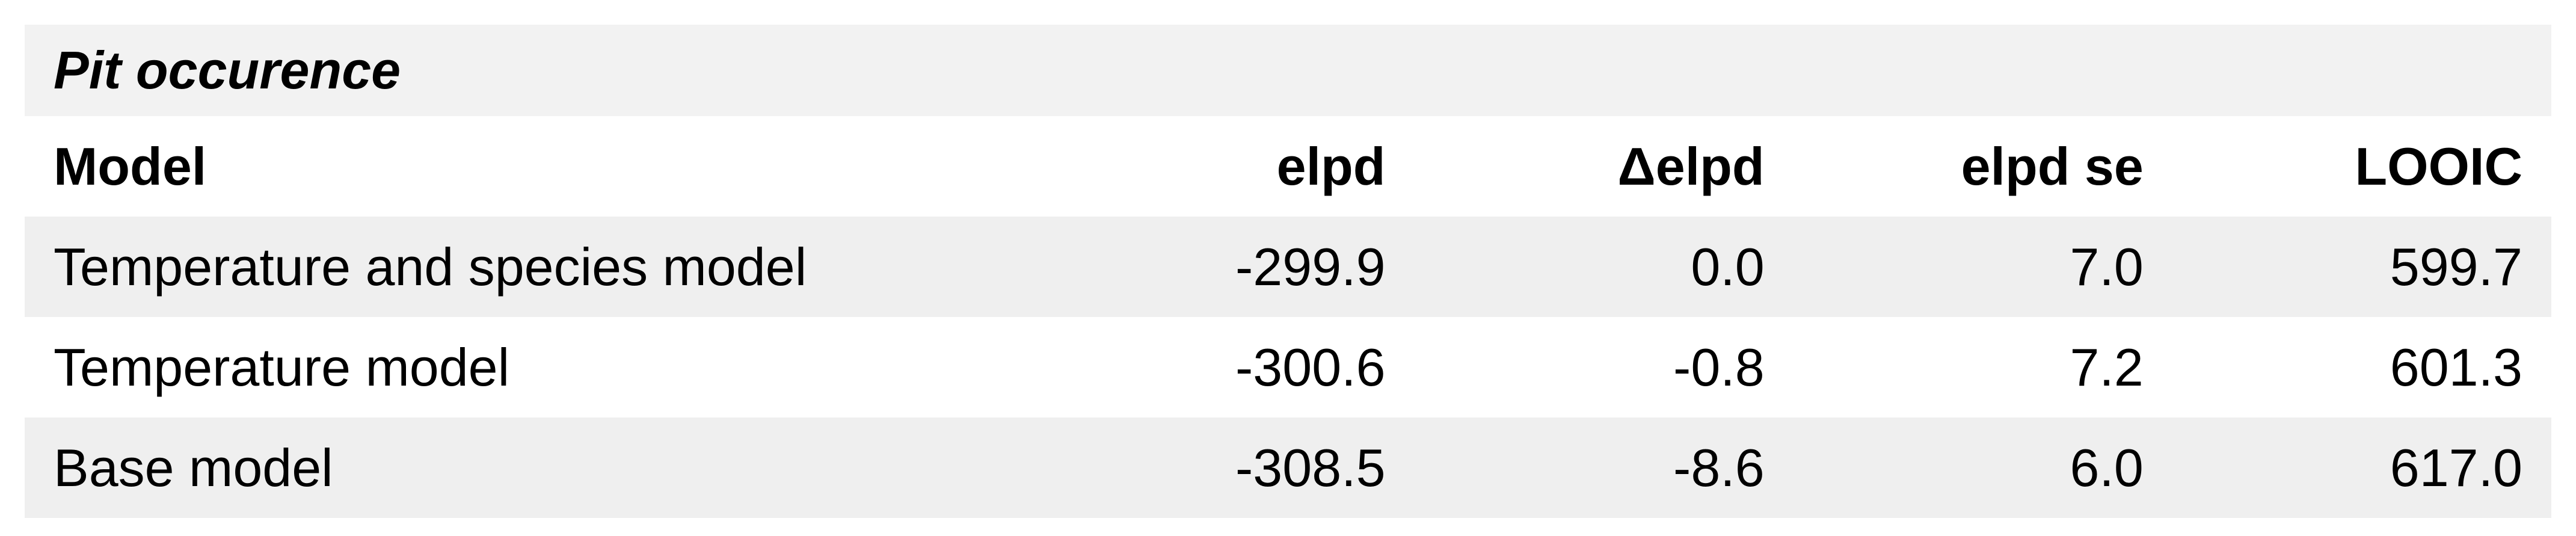 This screenshot has width=2576, height=536. What do you see at coordinates (430, 267) in the screenshot?
I see `model-cell: Temperature and species model` at bounding box center [430, 267].